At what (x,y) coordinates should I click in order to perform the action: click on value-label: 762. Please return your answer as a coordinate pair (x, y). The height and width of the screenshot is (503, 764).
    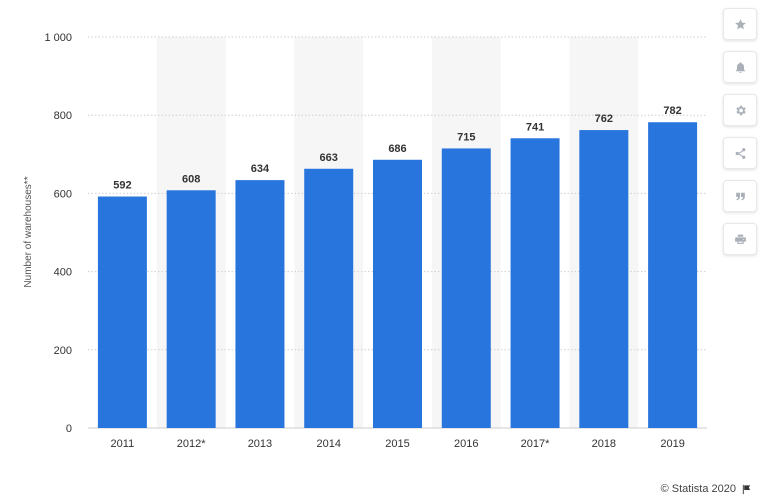
    Looking at the image, I should click on (604, 119).